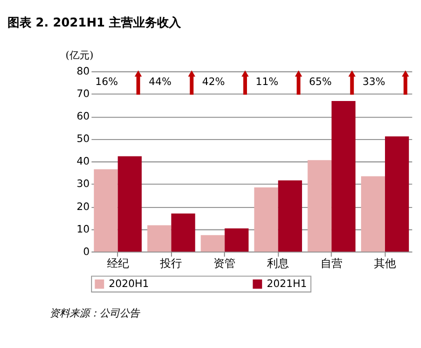 The width and height of the screenshot is (421, 348). I want to click on x-tick-label: 利息, so click(278, 263).